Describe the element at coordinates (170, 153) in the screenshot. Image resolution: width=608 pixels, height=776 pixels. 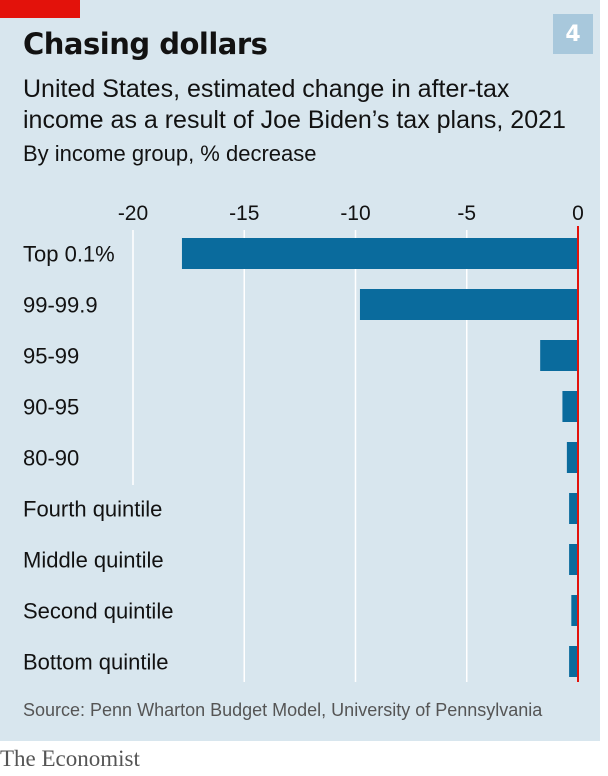
I see `chart-unit-label: By income group, % decrease` at that location.